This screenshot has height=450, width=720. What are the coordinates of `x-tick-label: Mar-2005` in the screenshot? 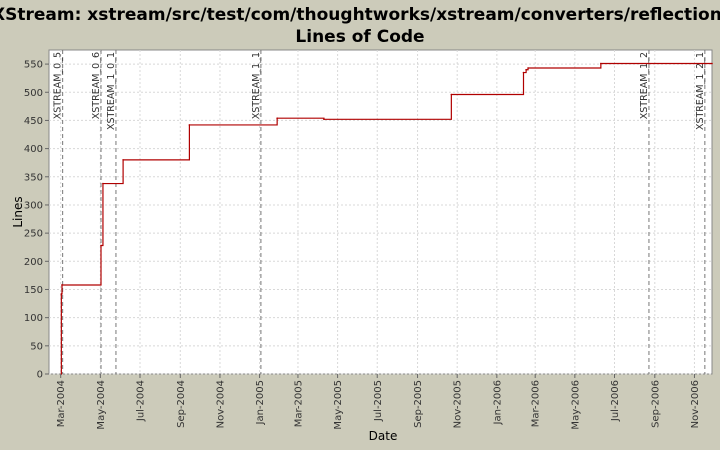 It's located at (298, 403).